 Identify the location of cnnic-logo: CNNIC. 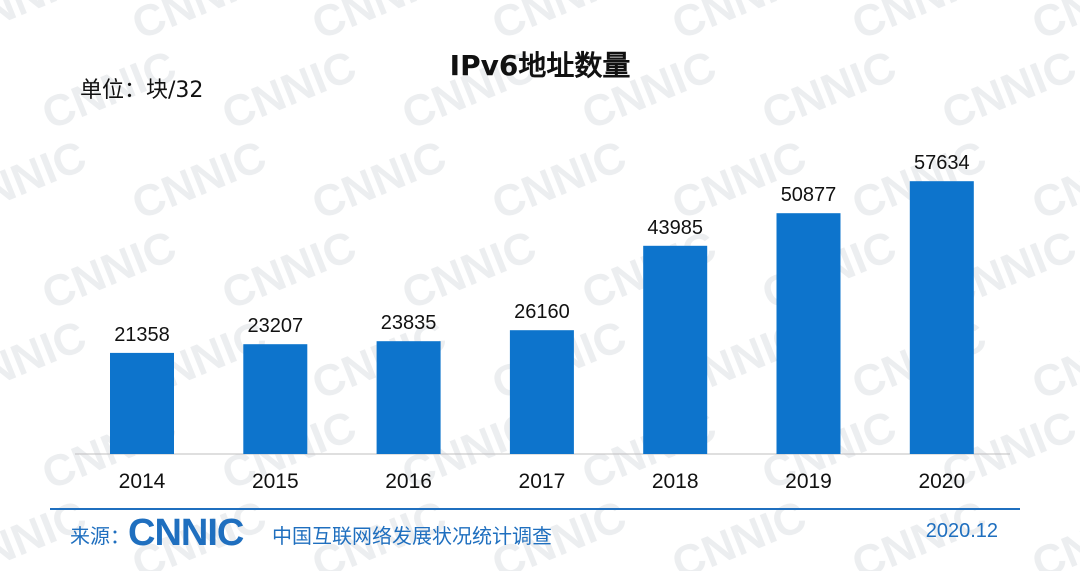
(186, 532).